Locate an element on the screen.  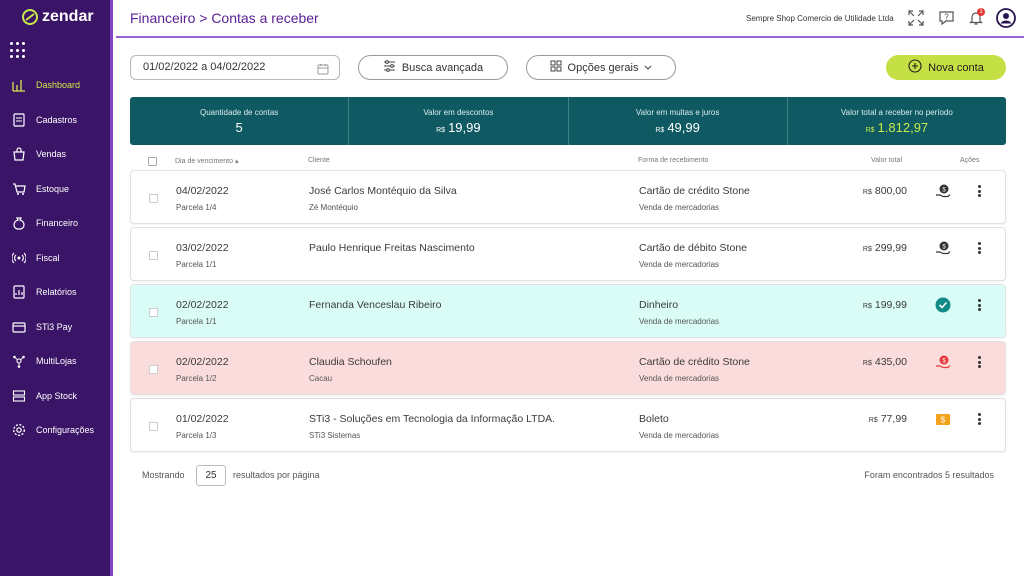
per-page-suffix: resultados por página is located at coordinates (276, 475).